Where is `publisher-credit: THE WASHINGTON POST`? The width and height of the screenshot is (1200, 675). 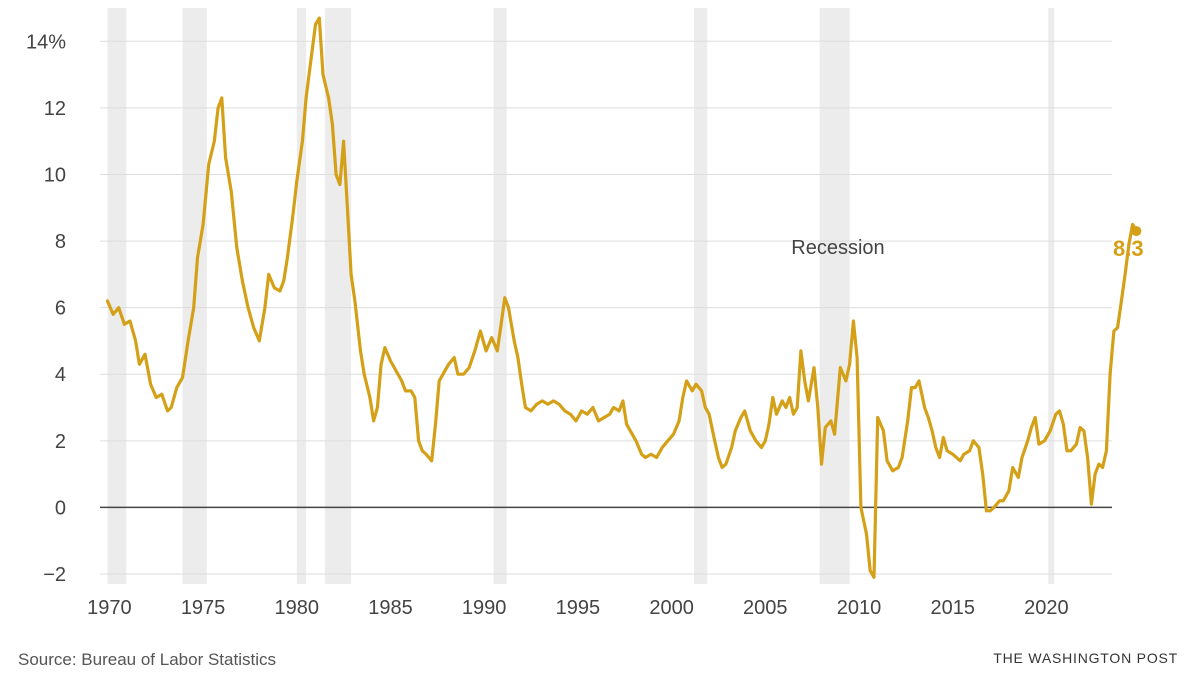
publisher-credit: THE WASHINGTON POST is located at coordinates (1085, 658).